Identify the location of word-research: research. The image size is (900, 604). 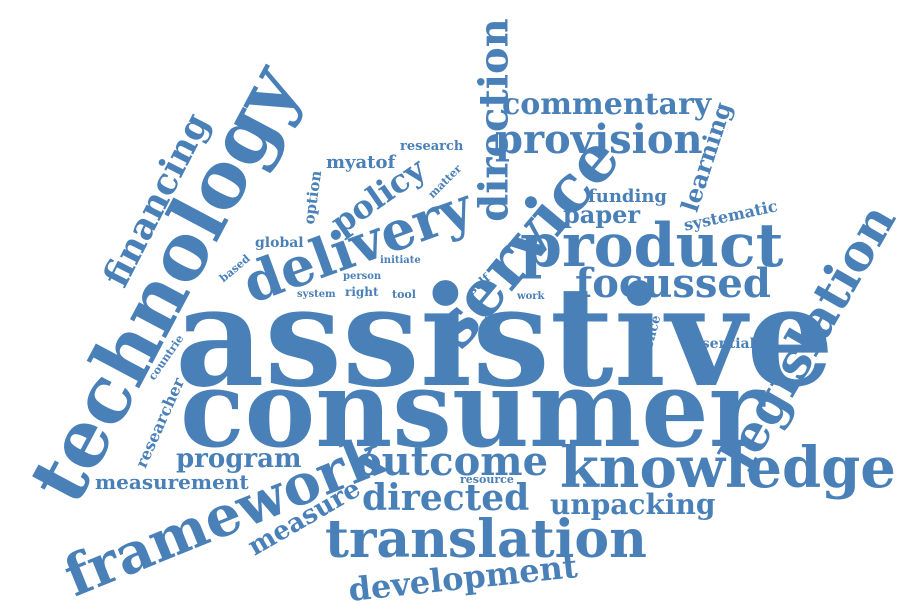
(432, 146).